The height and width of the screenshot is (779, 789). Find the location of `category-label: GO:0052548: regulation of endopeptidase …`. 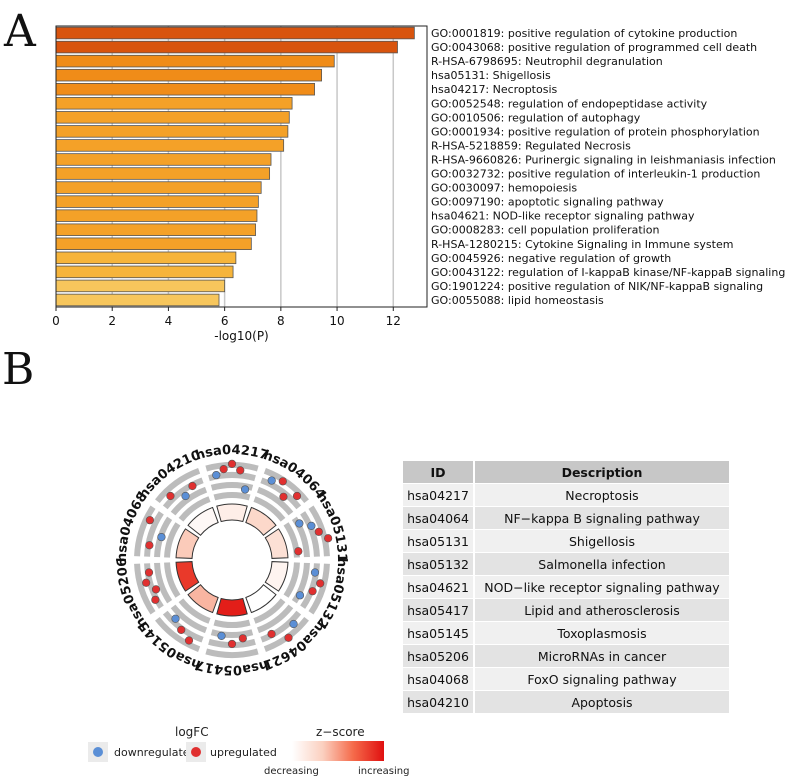

category-label: GO:0052548: regulation of endopeptidase … is located at coordinates (569, 103).